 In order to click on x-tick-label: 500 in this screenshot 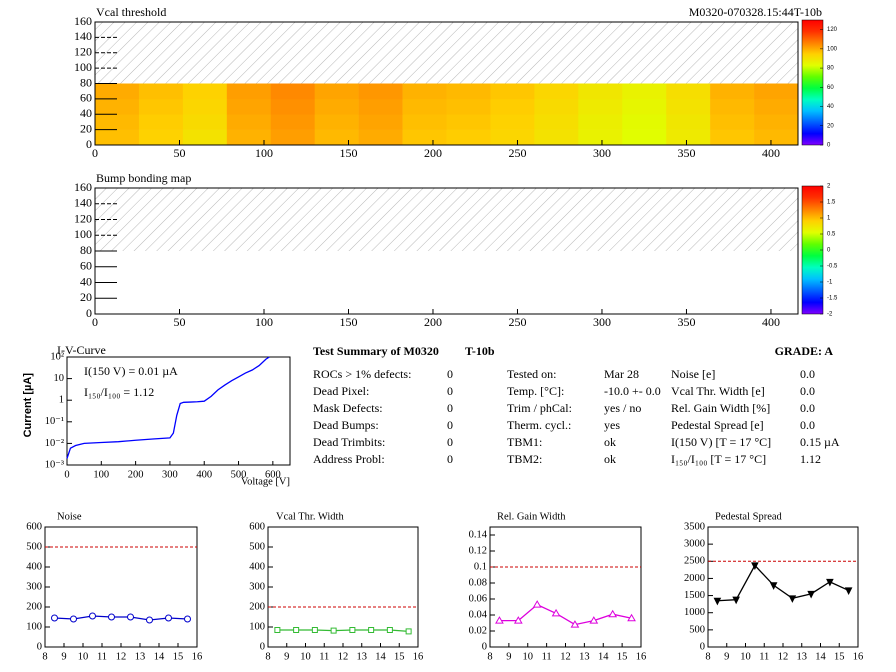, I will do `click(239, 474)`.